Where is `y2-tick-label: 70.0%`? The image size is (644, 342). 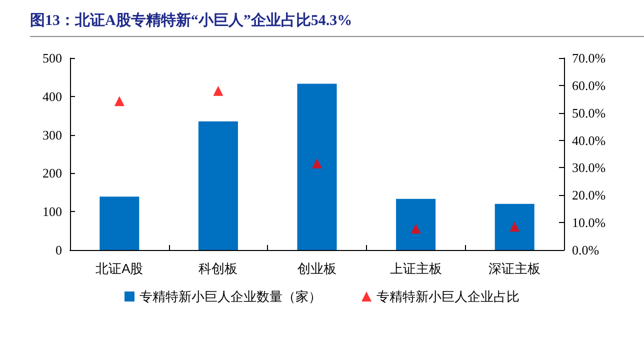 y2-tick-label: 70.0% is located at coordinates (589, 58).